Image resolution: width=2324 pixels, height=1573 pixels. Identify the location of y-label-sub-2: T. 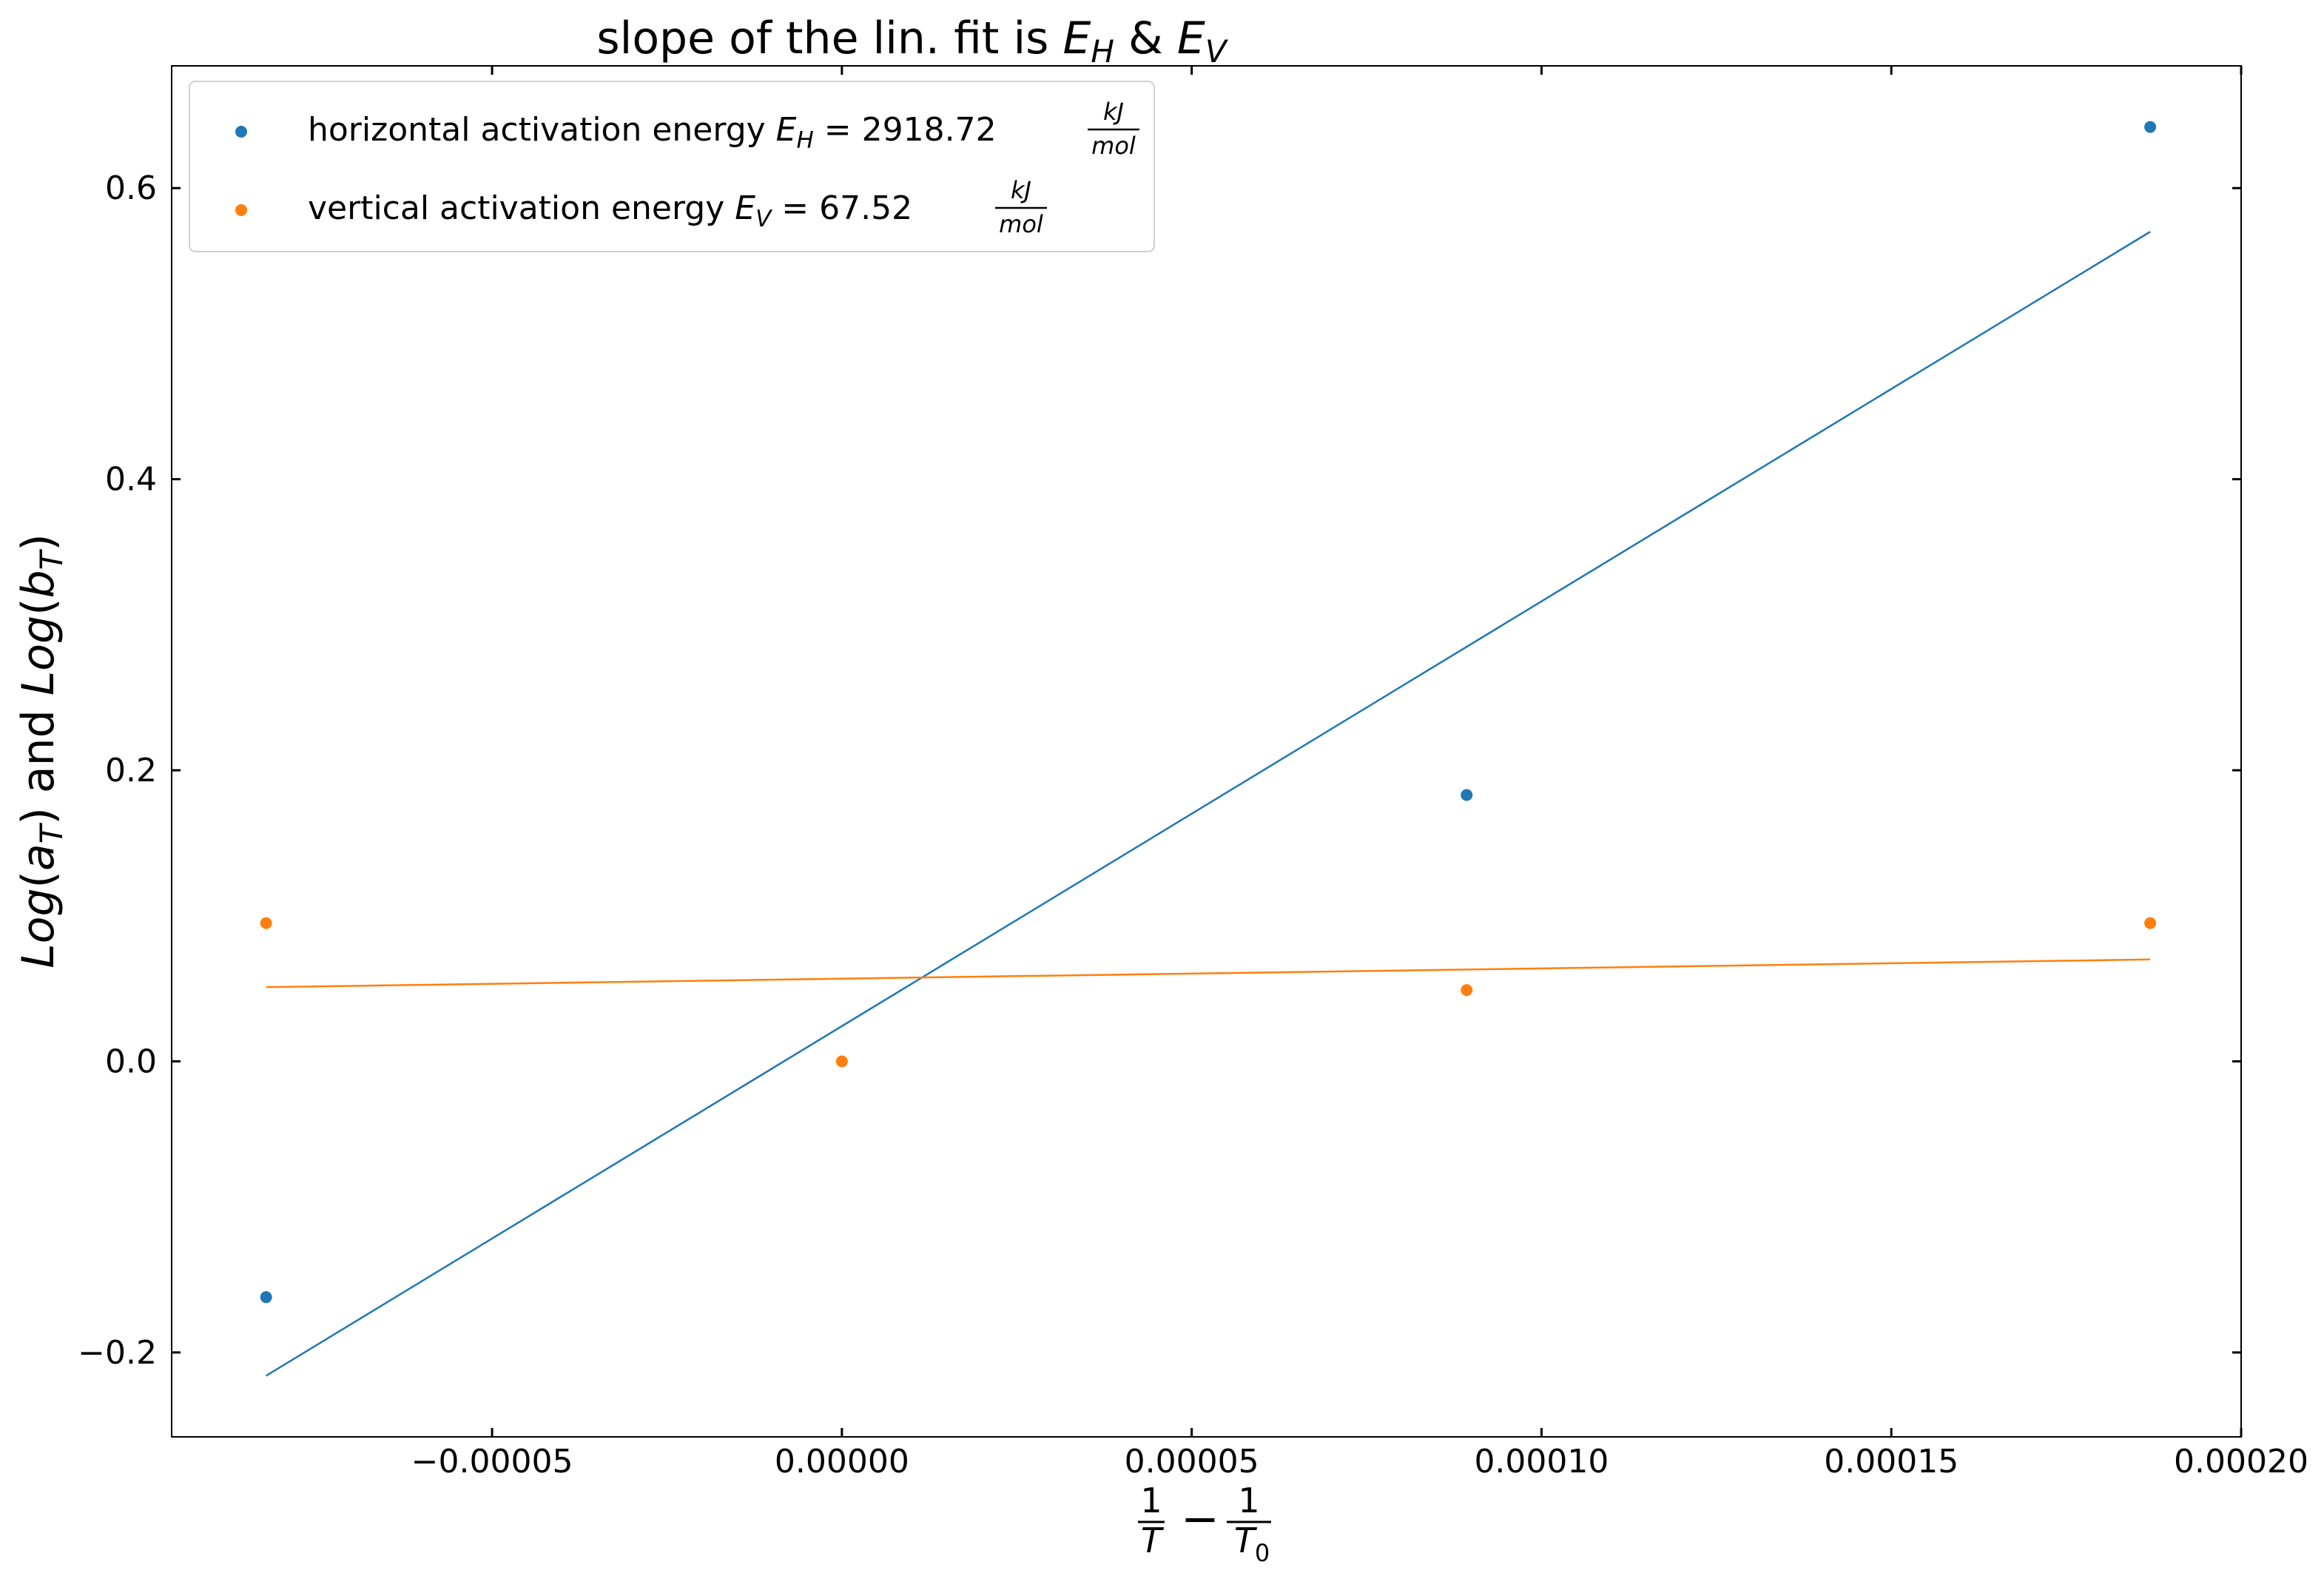
(51, 559).